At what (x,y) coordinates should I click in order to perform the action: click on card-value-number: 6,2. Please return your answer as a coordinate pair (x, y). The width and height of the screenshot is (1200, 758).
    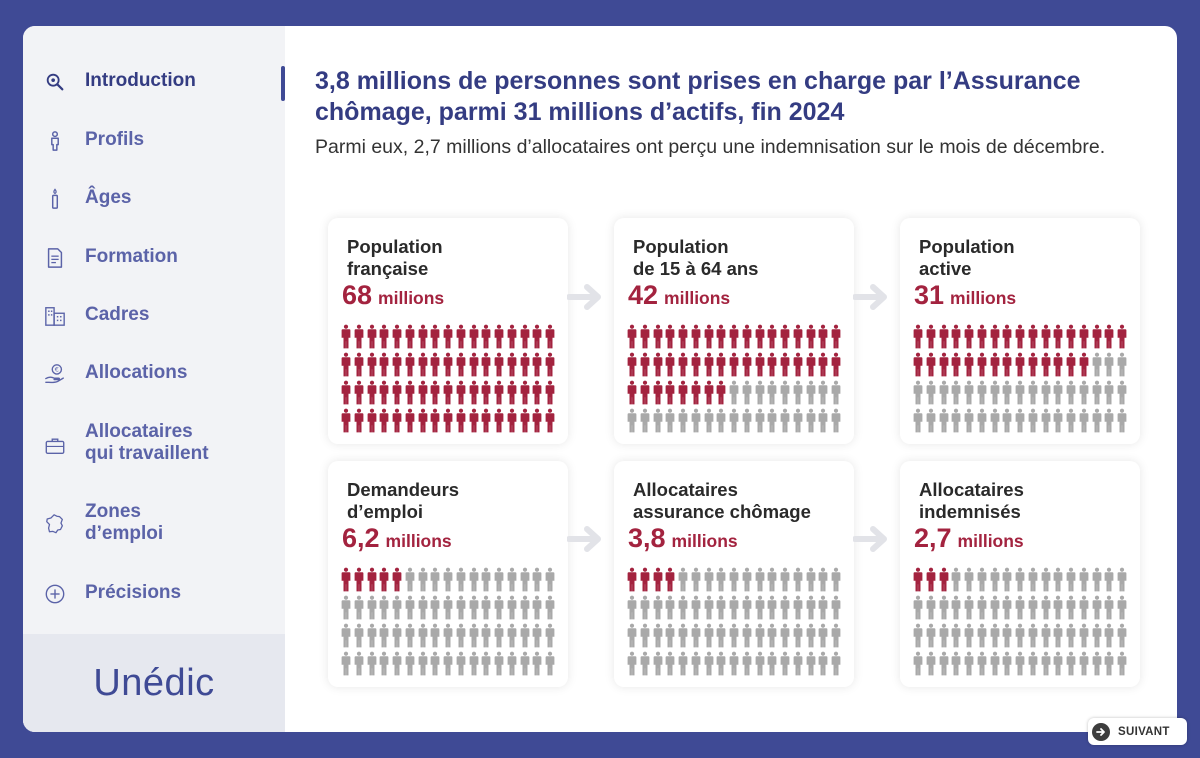
    Looking at the image, I should click on (361, 538).